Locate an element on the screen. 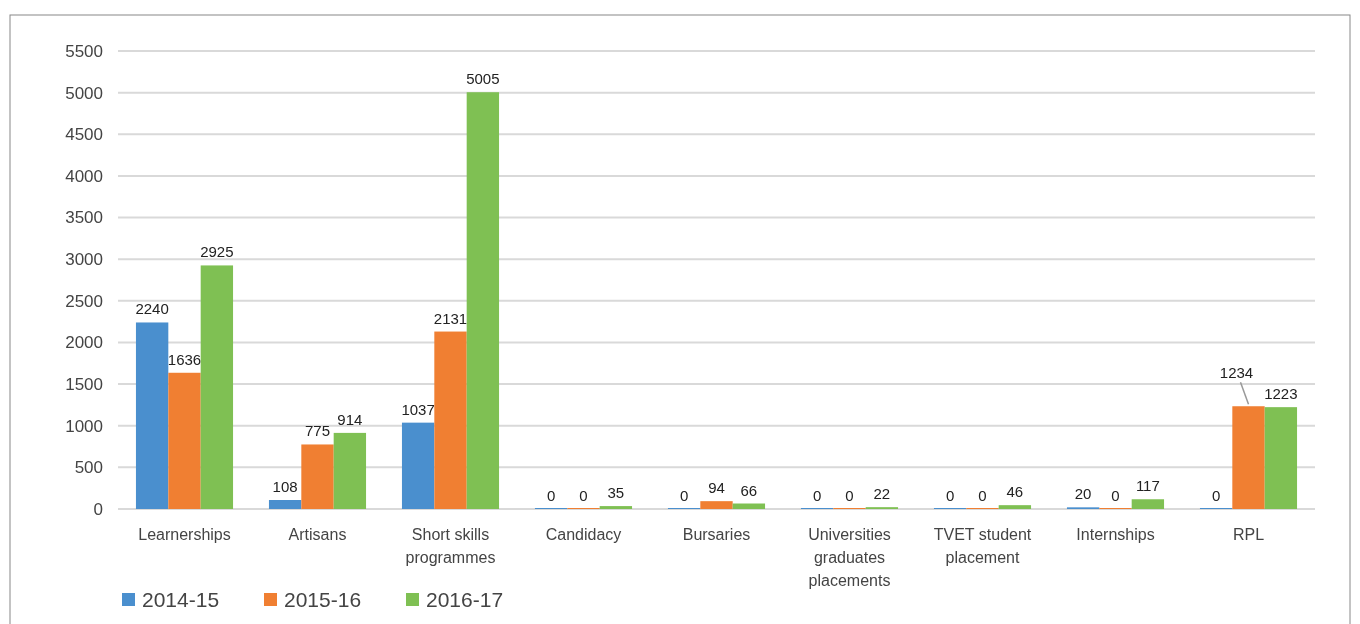  x-tick-label: Short skills programmes is located at coordinates (450, 546).